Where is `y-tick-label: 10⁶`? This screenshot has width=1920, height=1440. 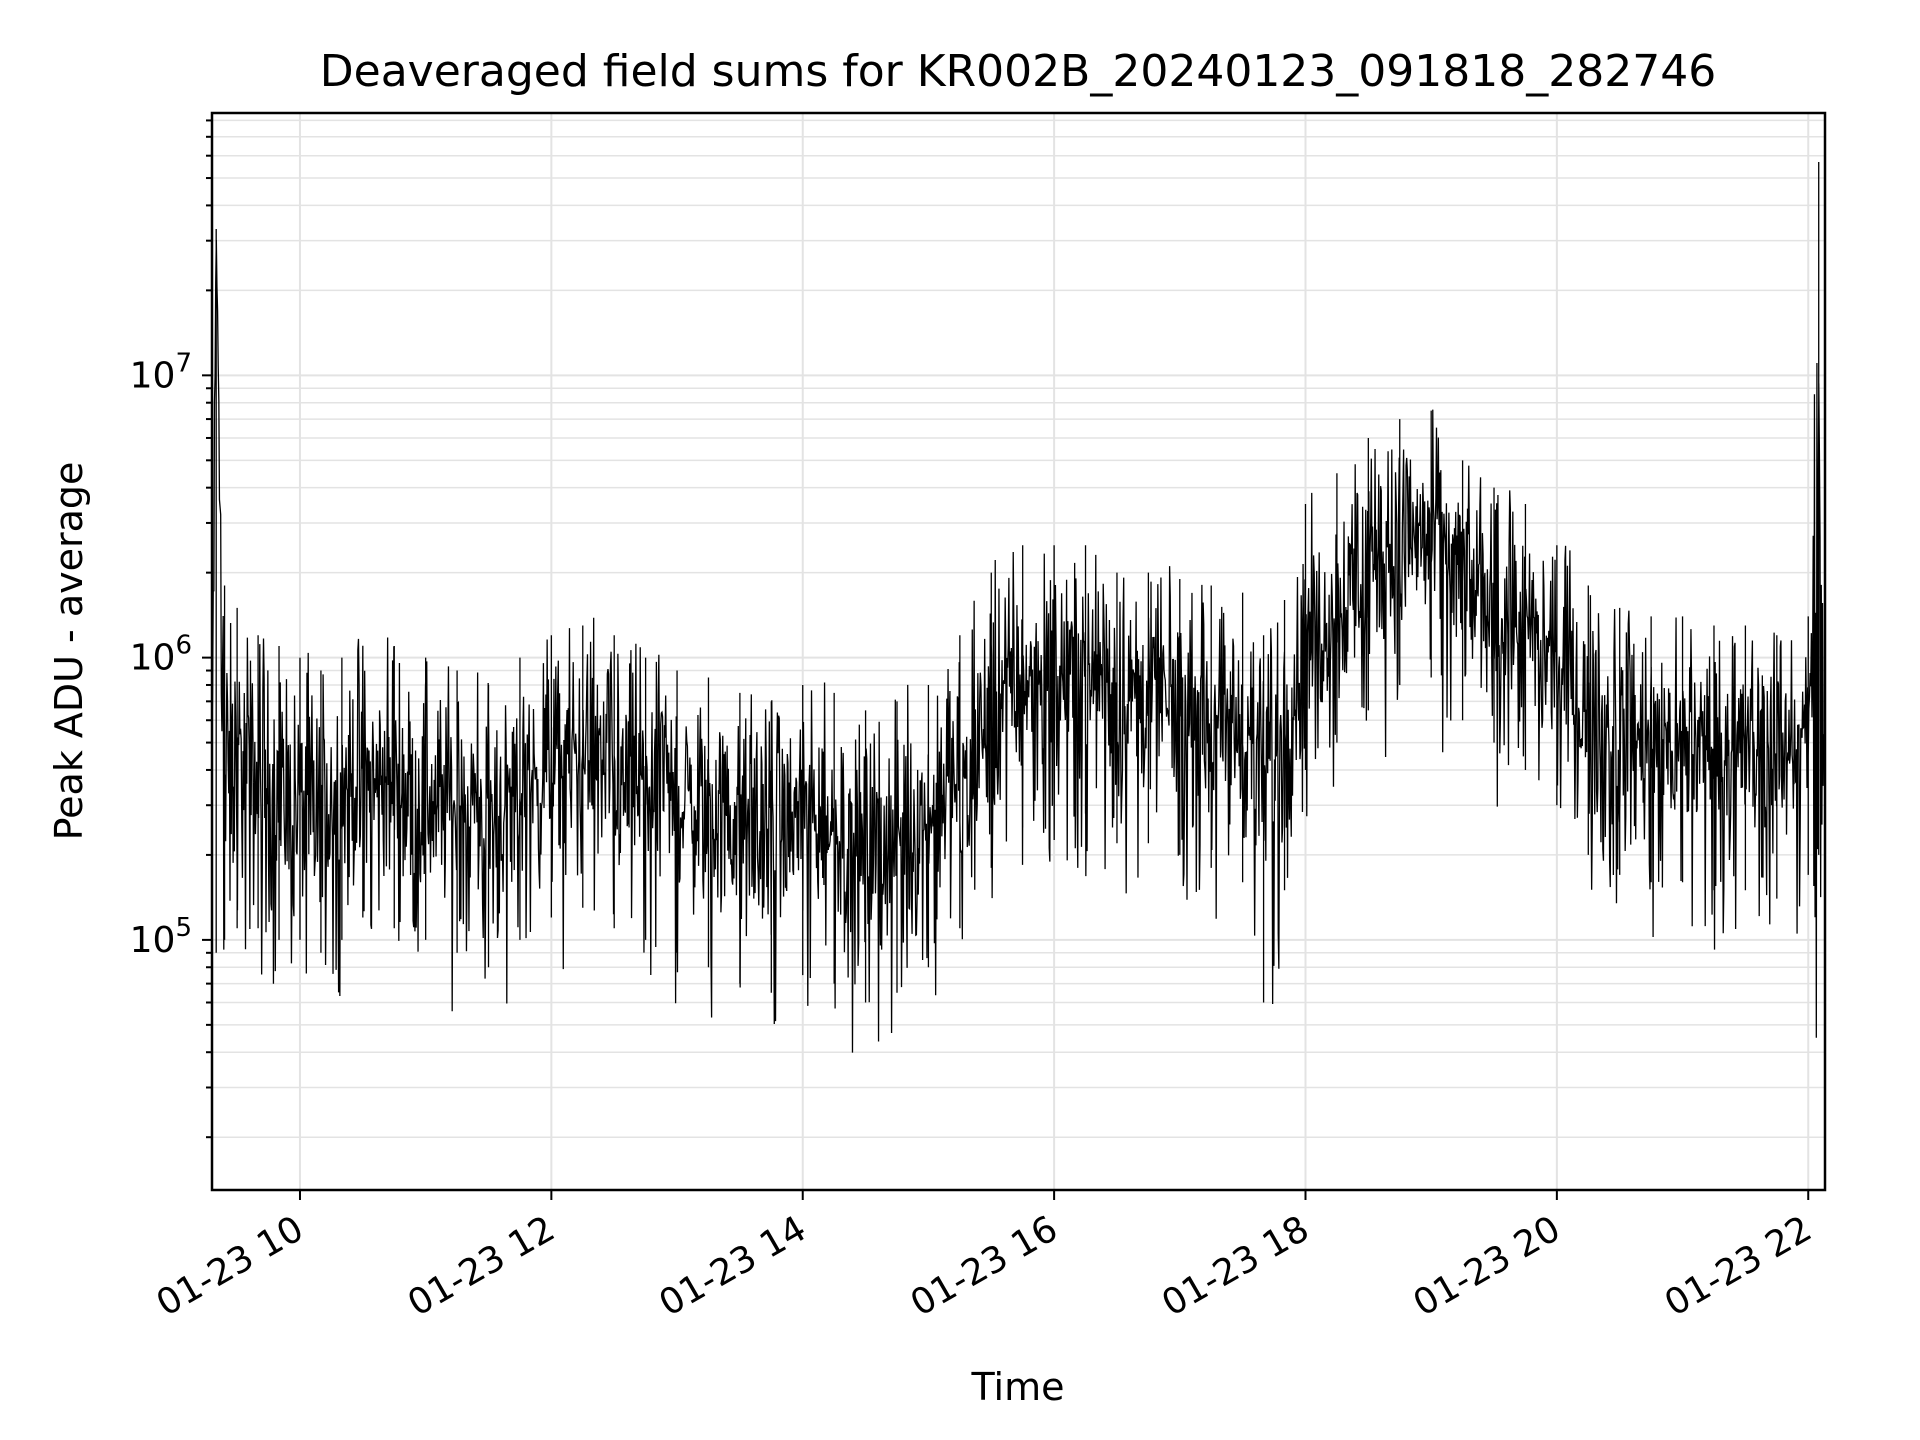 y-tick-label: 10⁶ is located at coordinates (161, 655).